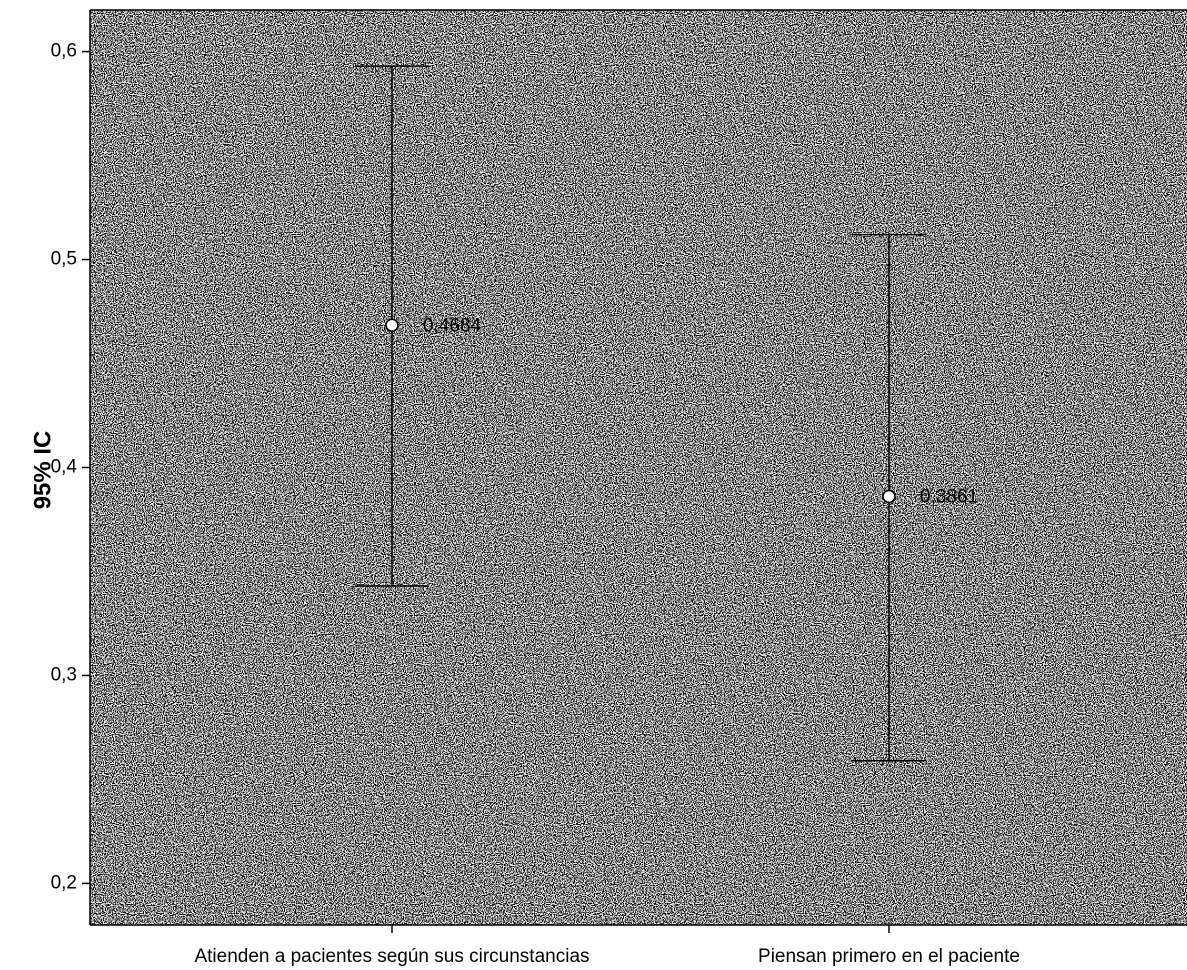 Image resolution: width=1187 pixels, height=970 pixels. What do you see at coordinates (949, 496) in the screenshot?
I see `mean-data-label: 0,3861` at bounding box center [949, 496].